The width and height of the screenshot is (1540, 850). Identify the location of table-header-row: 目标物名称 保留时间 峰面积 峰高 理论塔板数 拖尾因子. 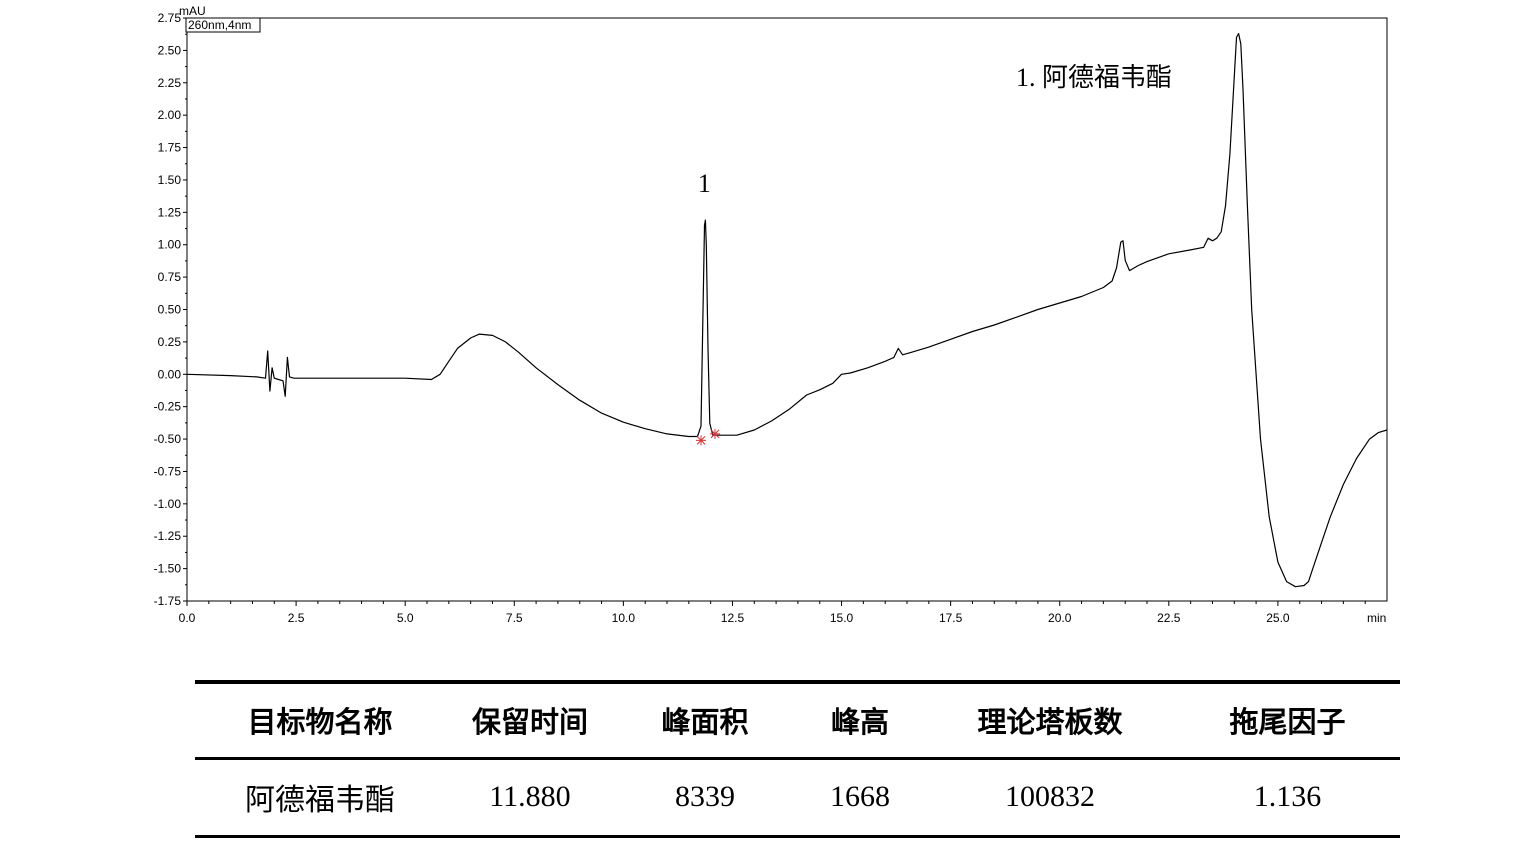
(797, 720).